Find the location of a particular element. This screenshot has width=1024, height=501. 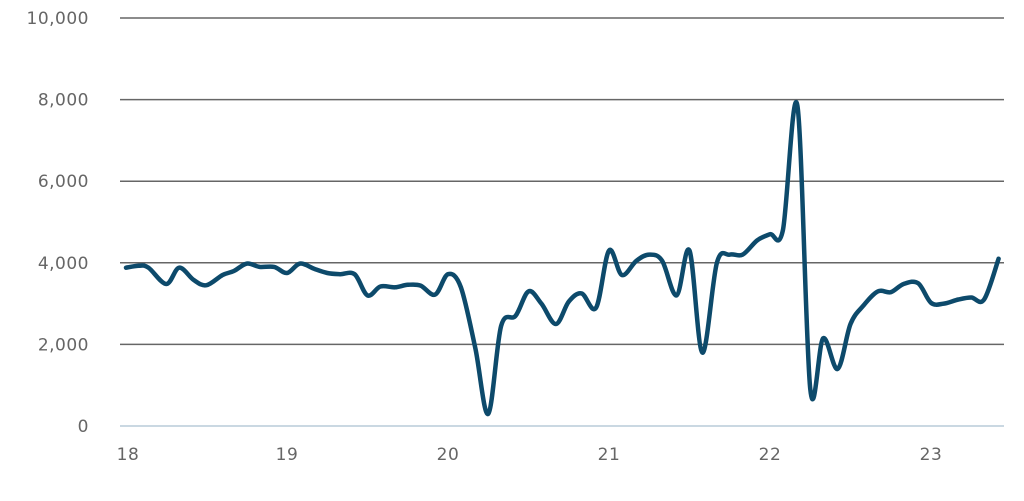

y-tick-label-10000: 10,000 is located at coordinates (58, 19).